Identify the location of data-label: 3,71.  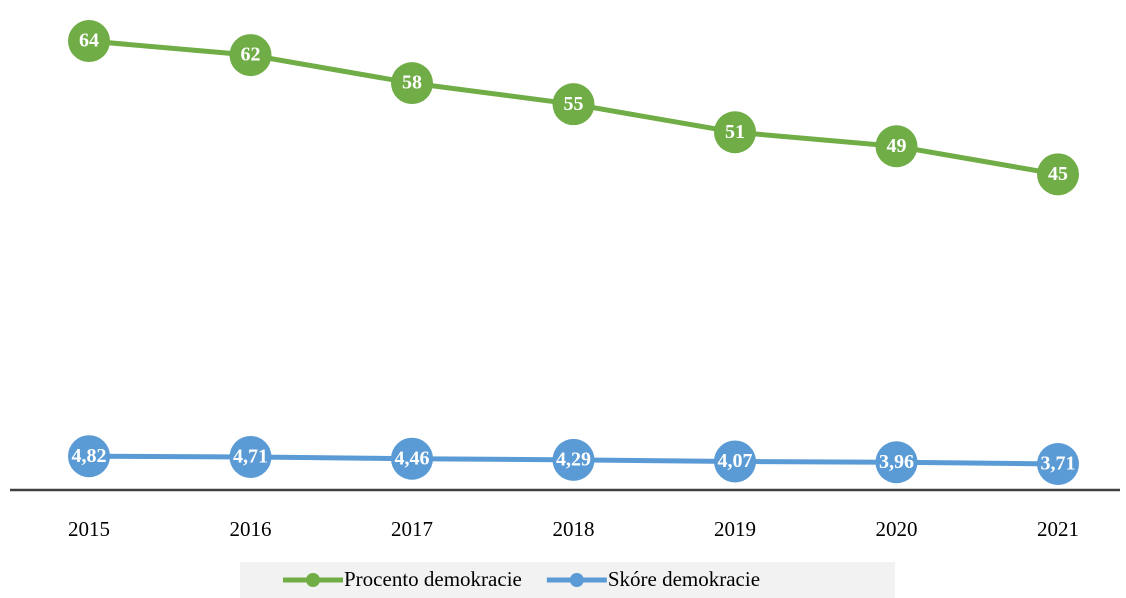
(1058, 464).